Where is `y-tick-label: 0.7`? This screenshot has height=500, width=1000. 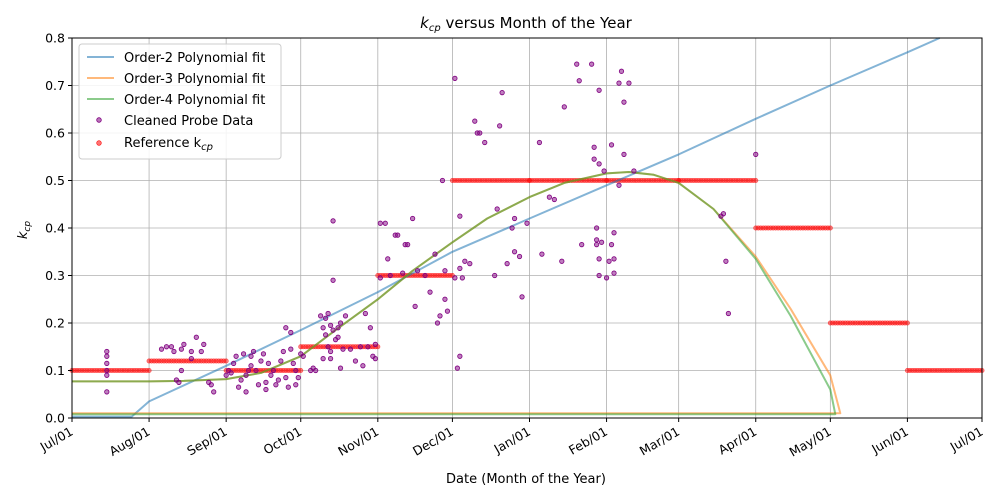 y-tick-label: 0.7 is located at coordinates (55, 85).